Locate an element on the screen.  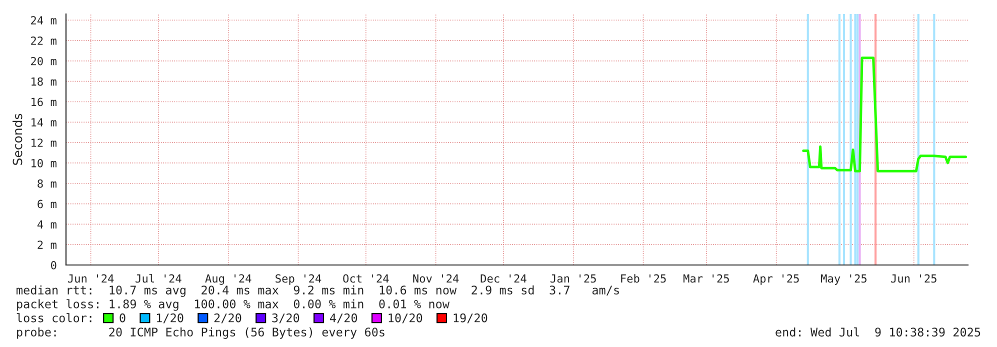
x-tick-label: May '25 is located at coordinates (843, 279).